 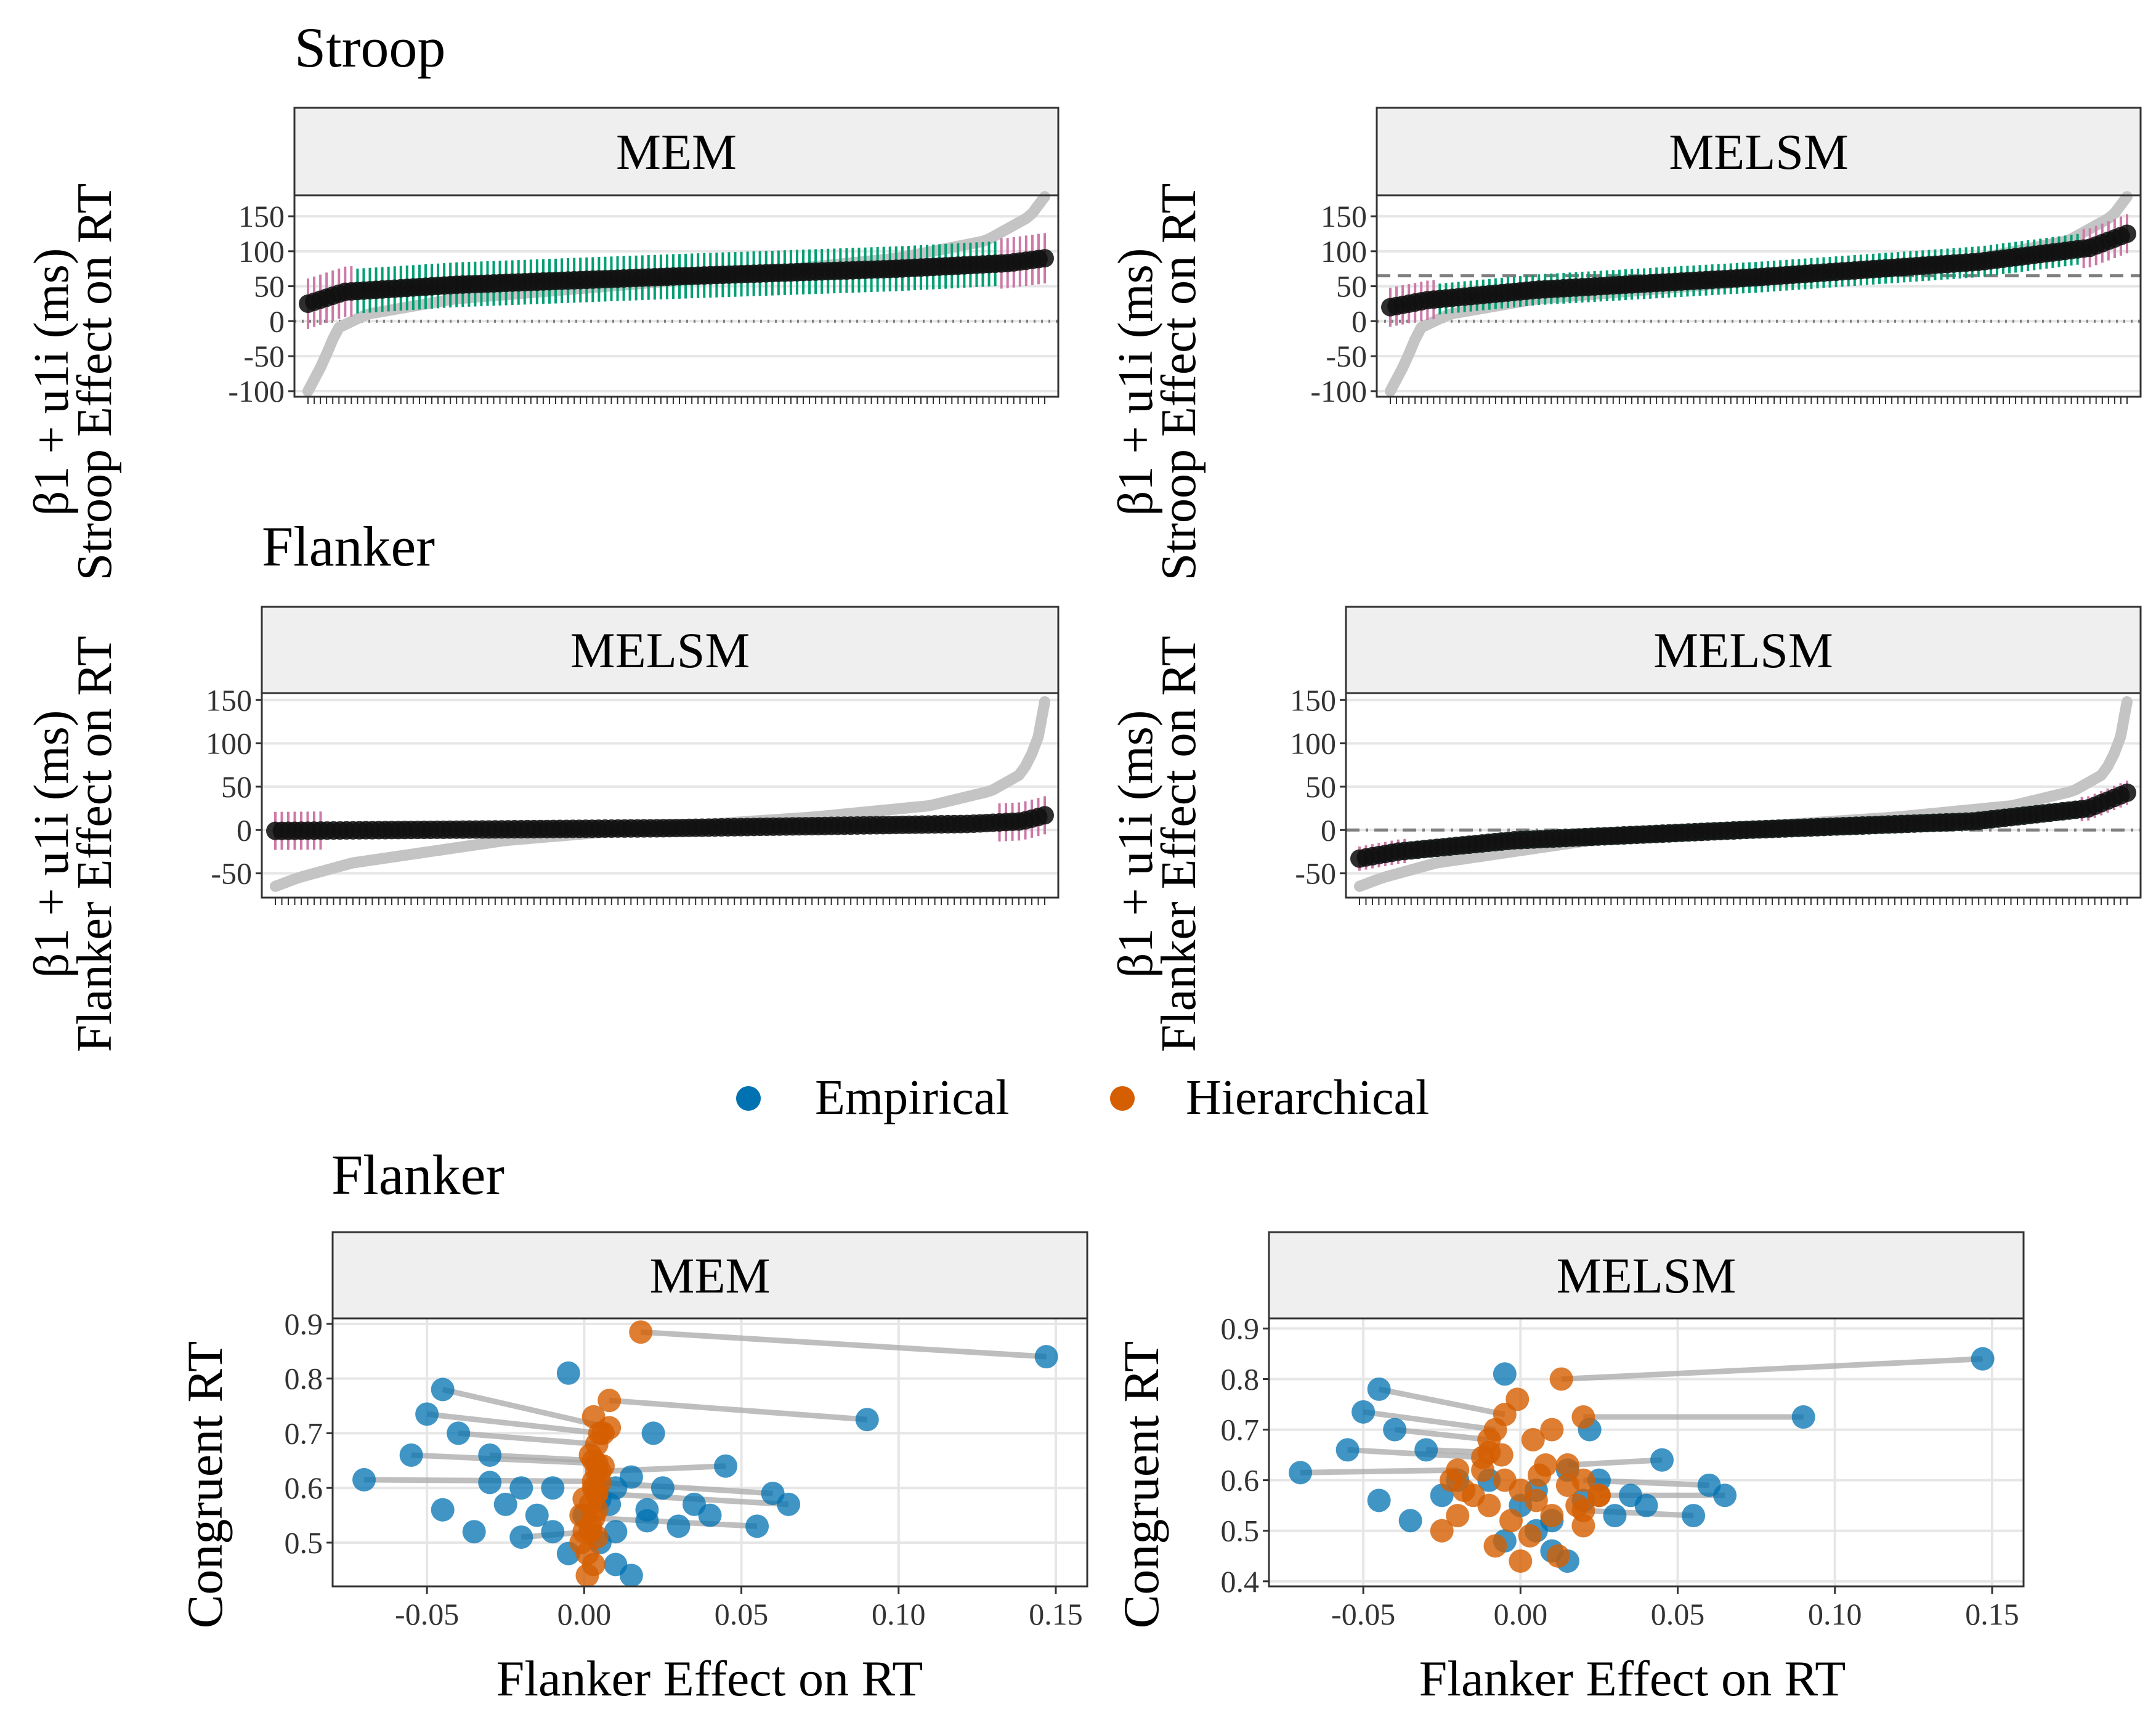 What do you see at coordinates (304, 1324) in the screenshot?
I see `y-tick-label: 0.9` at bounding box center [304, 1324].